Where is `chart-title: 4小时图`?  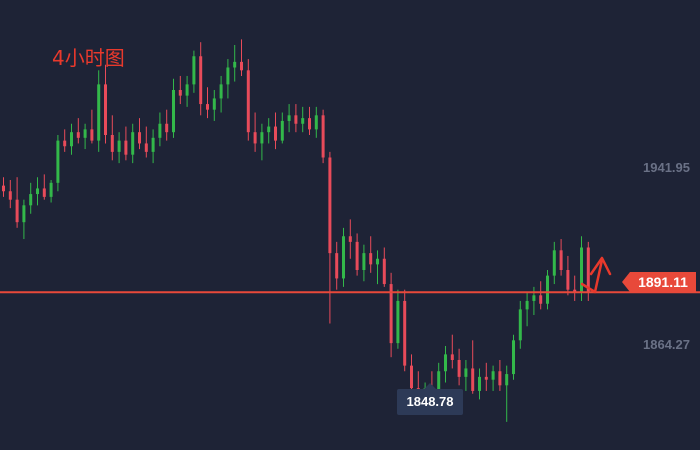
chart-title: 4小时图 is located at coordinates (88, 58).